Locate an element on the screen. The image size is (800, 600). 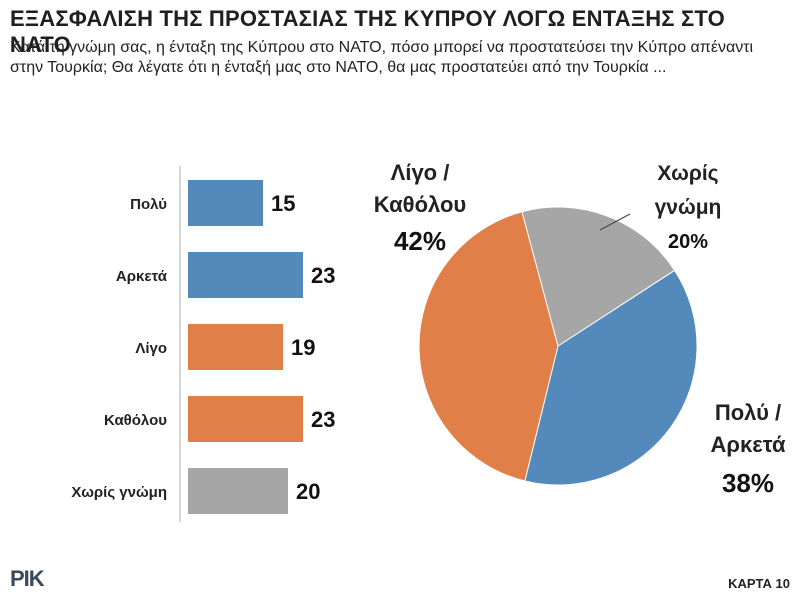
bar-category-label: Λίγο is located at coordinates (151, 348).